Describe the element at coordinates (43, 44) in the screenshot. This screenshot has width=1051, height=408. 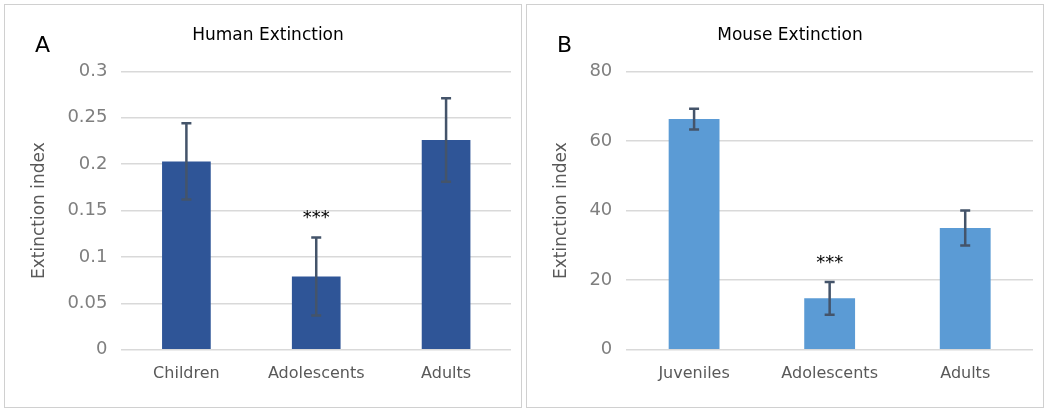
I see `text: A` at that location.